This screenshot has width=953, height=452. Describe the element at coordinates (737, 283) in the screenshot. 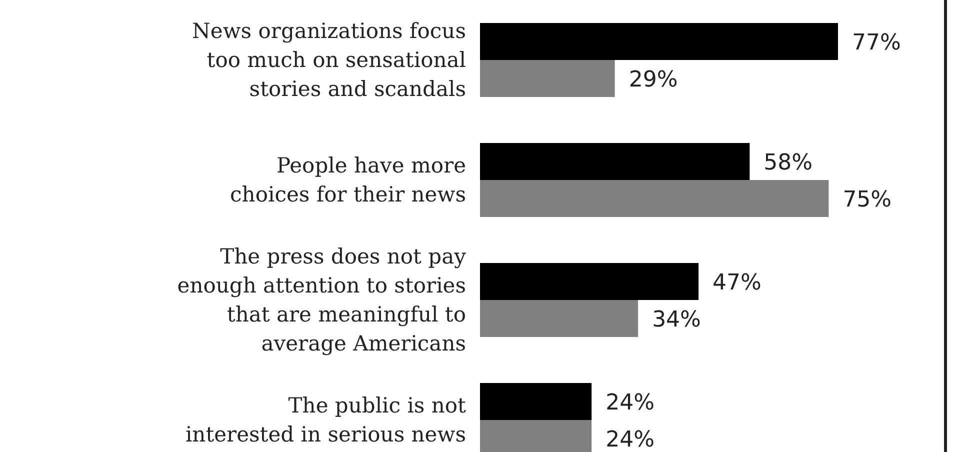

I see `data-label: 47%` at that location.